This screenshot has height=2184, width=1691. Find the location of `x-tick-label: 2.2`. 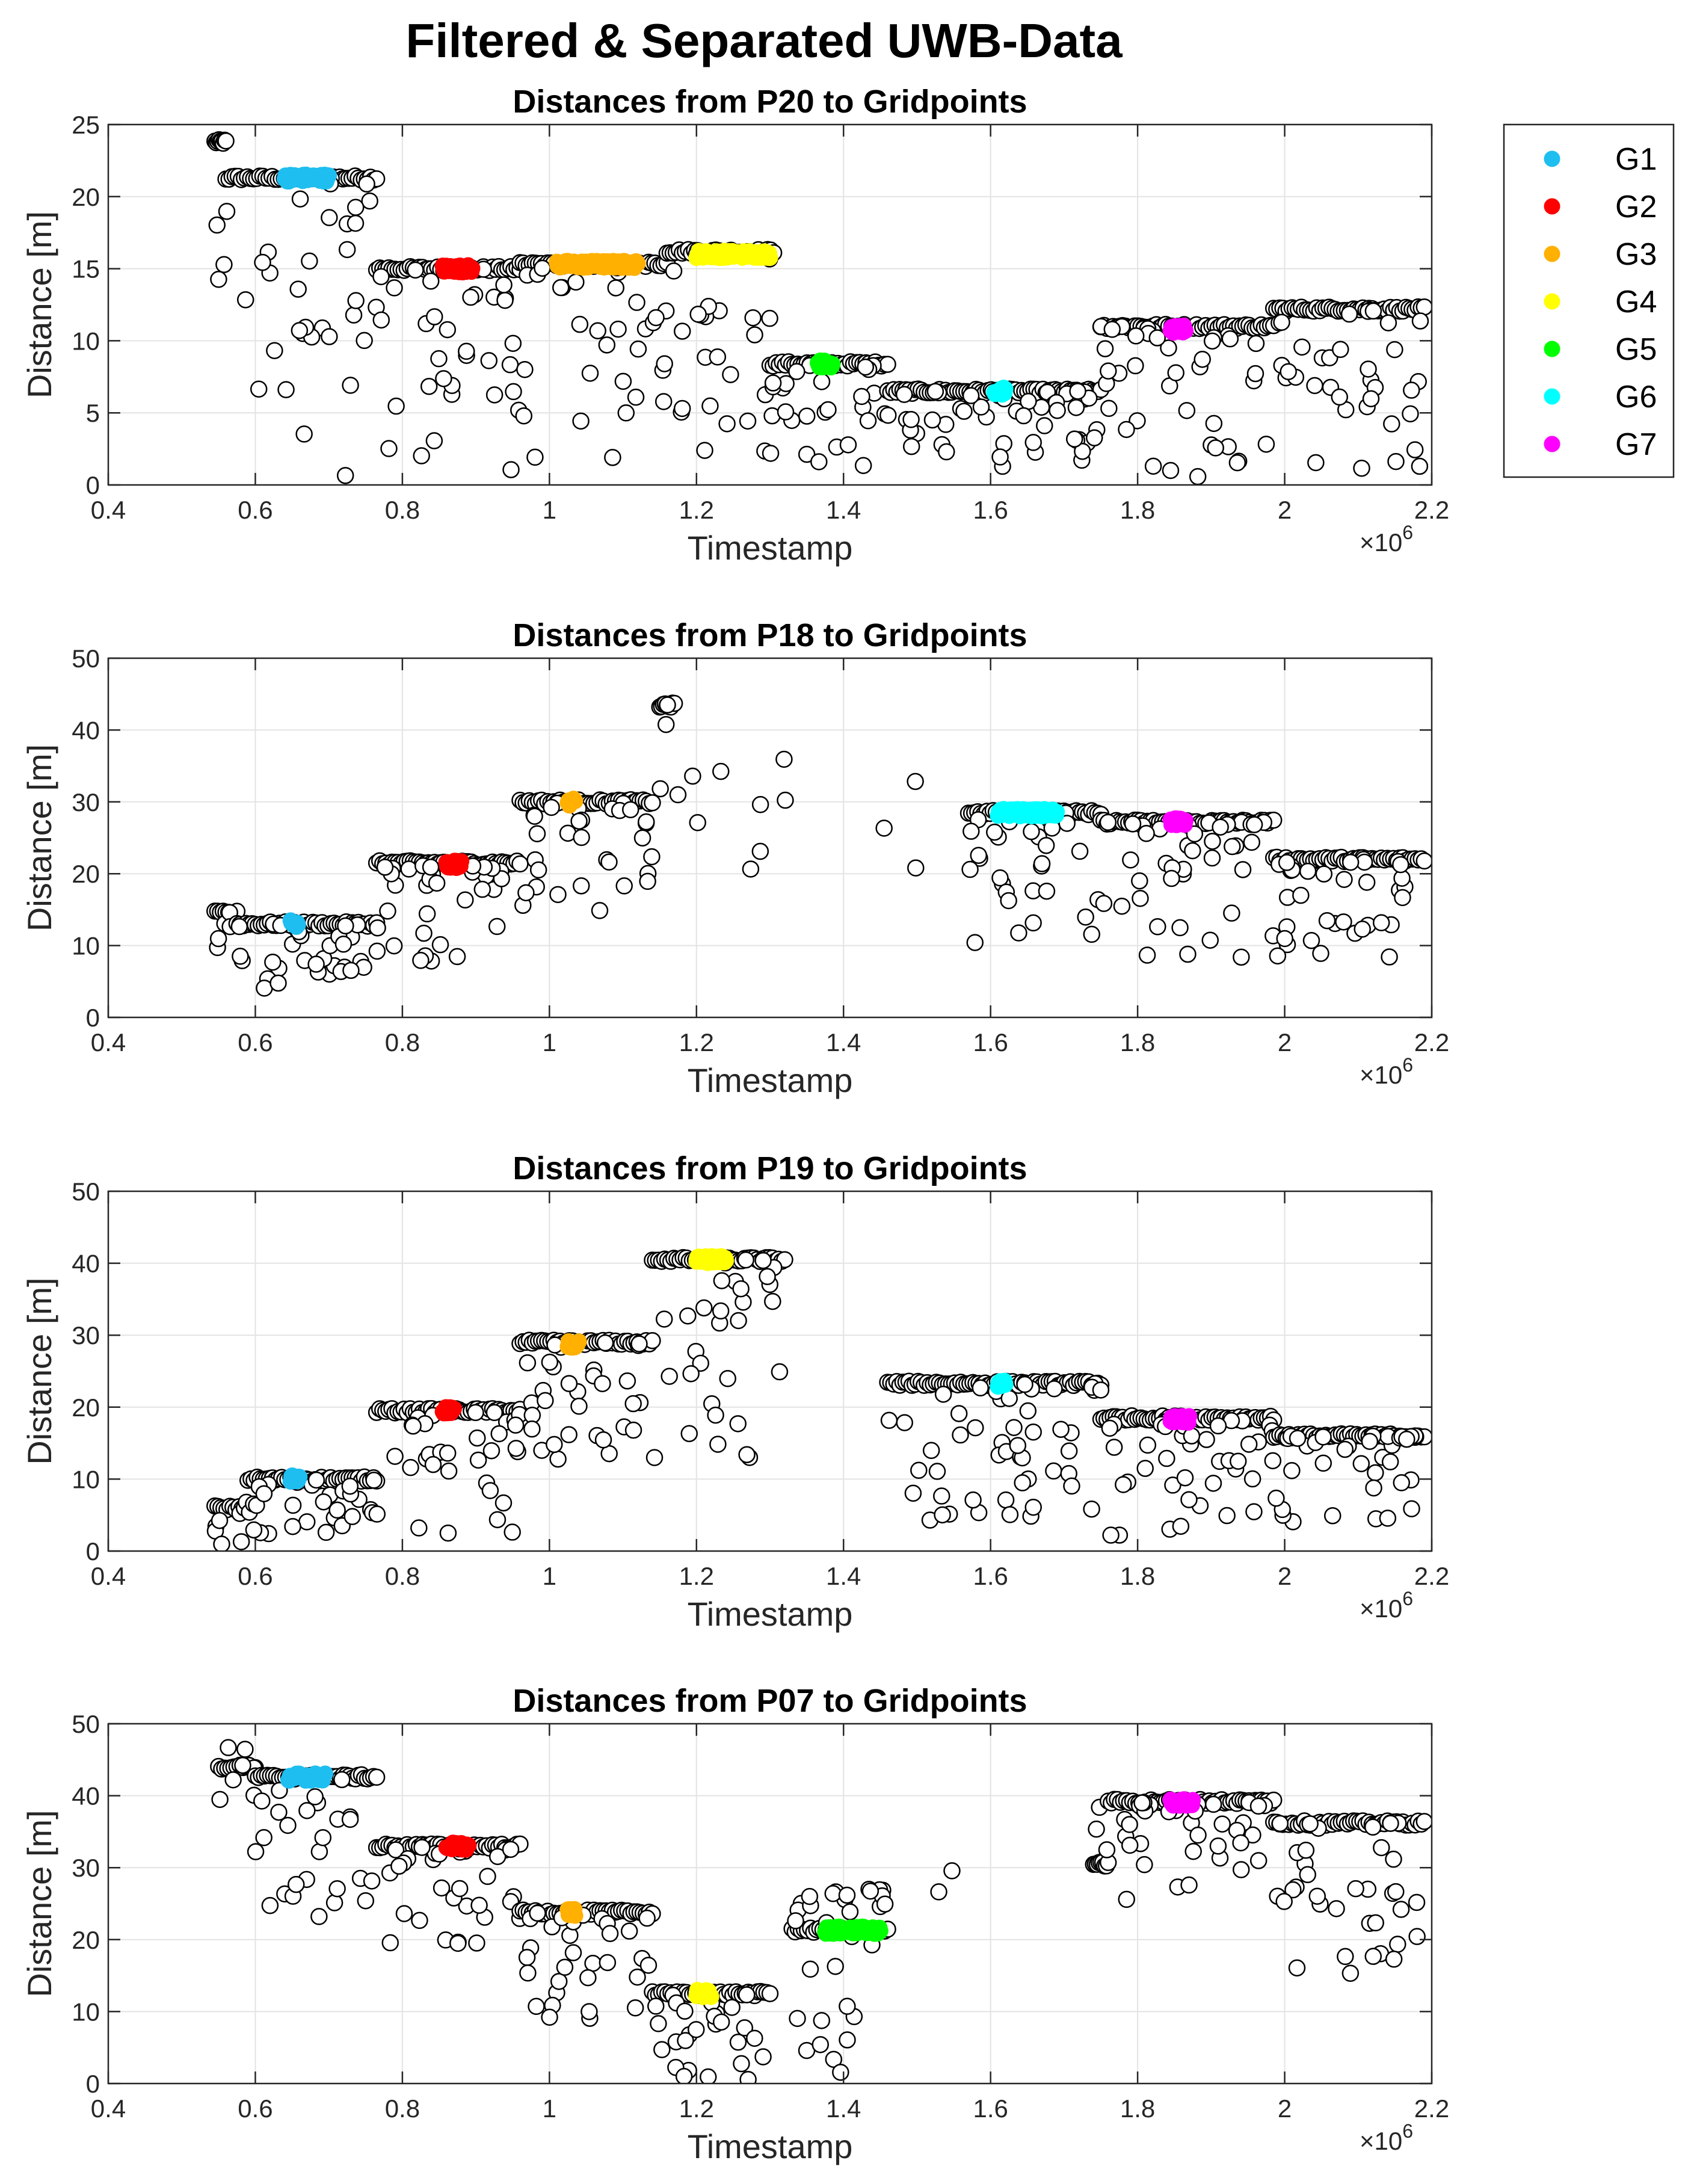

x-tick-label: 2.2 is located at coordinates (1431, 510).